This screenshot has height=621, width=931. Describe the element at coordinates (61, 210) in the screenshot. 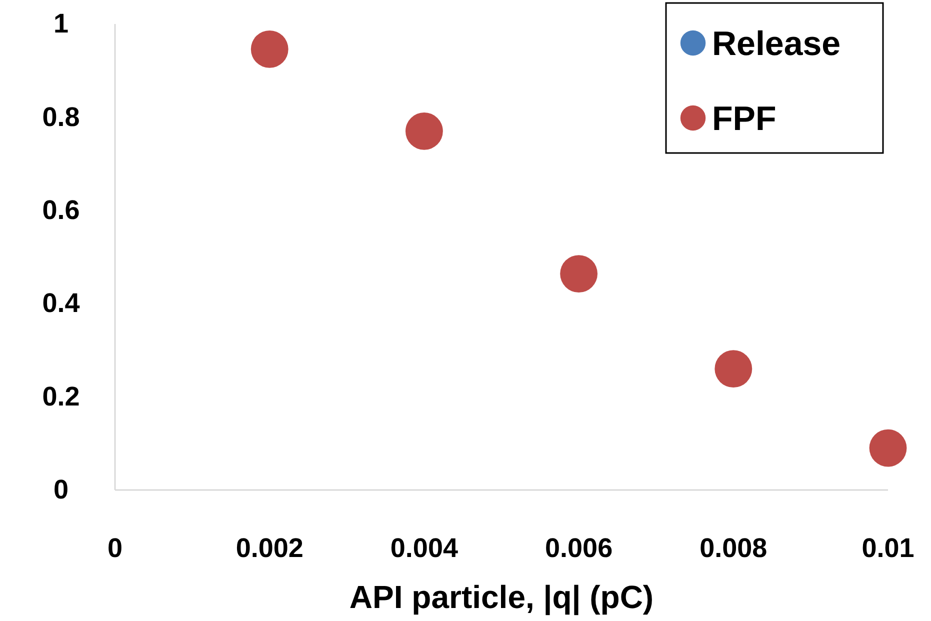

I see `y-tick-label: 0.6` at that location.